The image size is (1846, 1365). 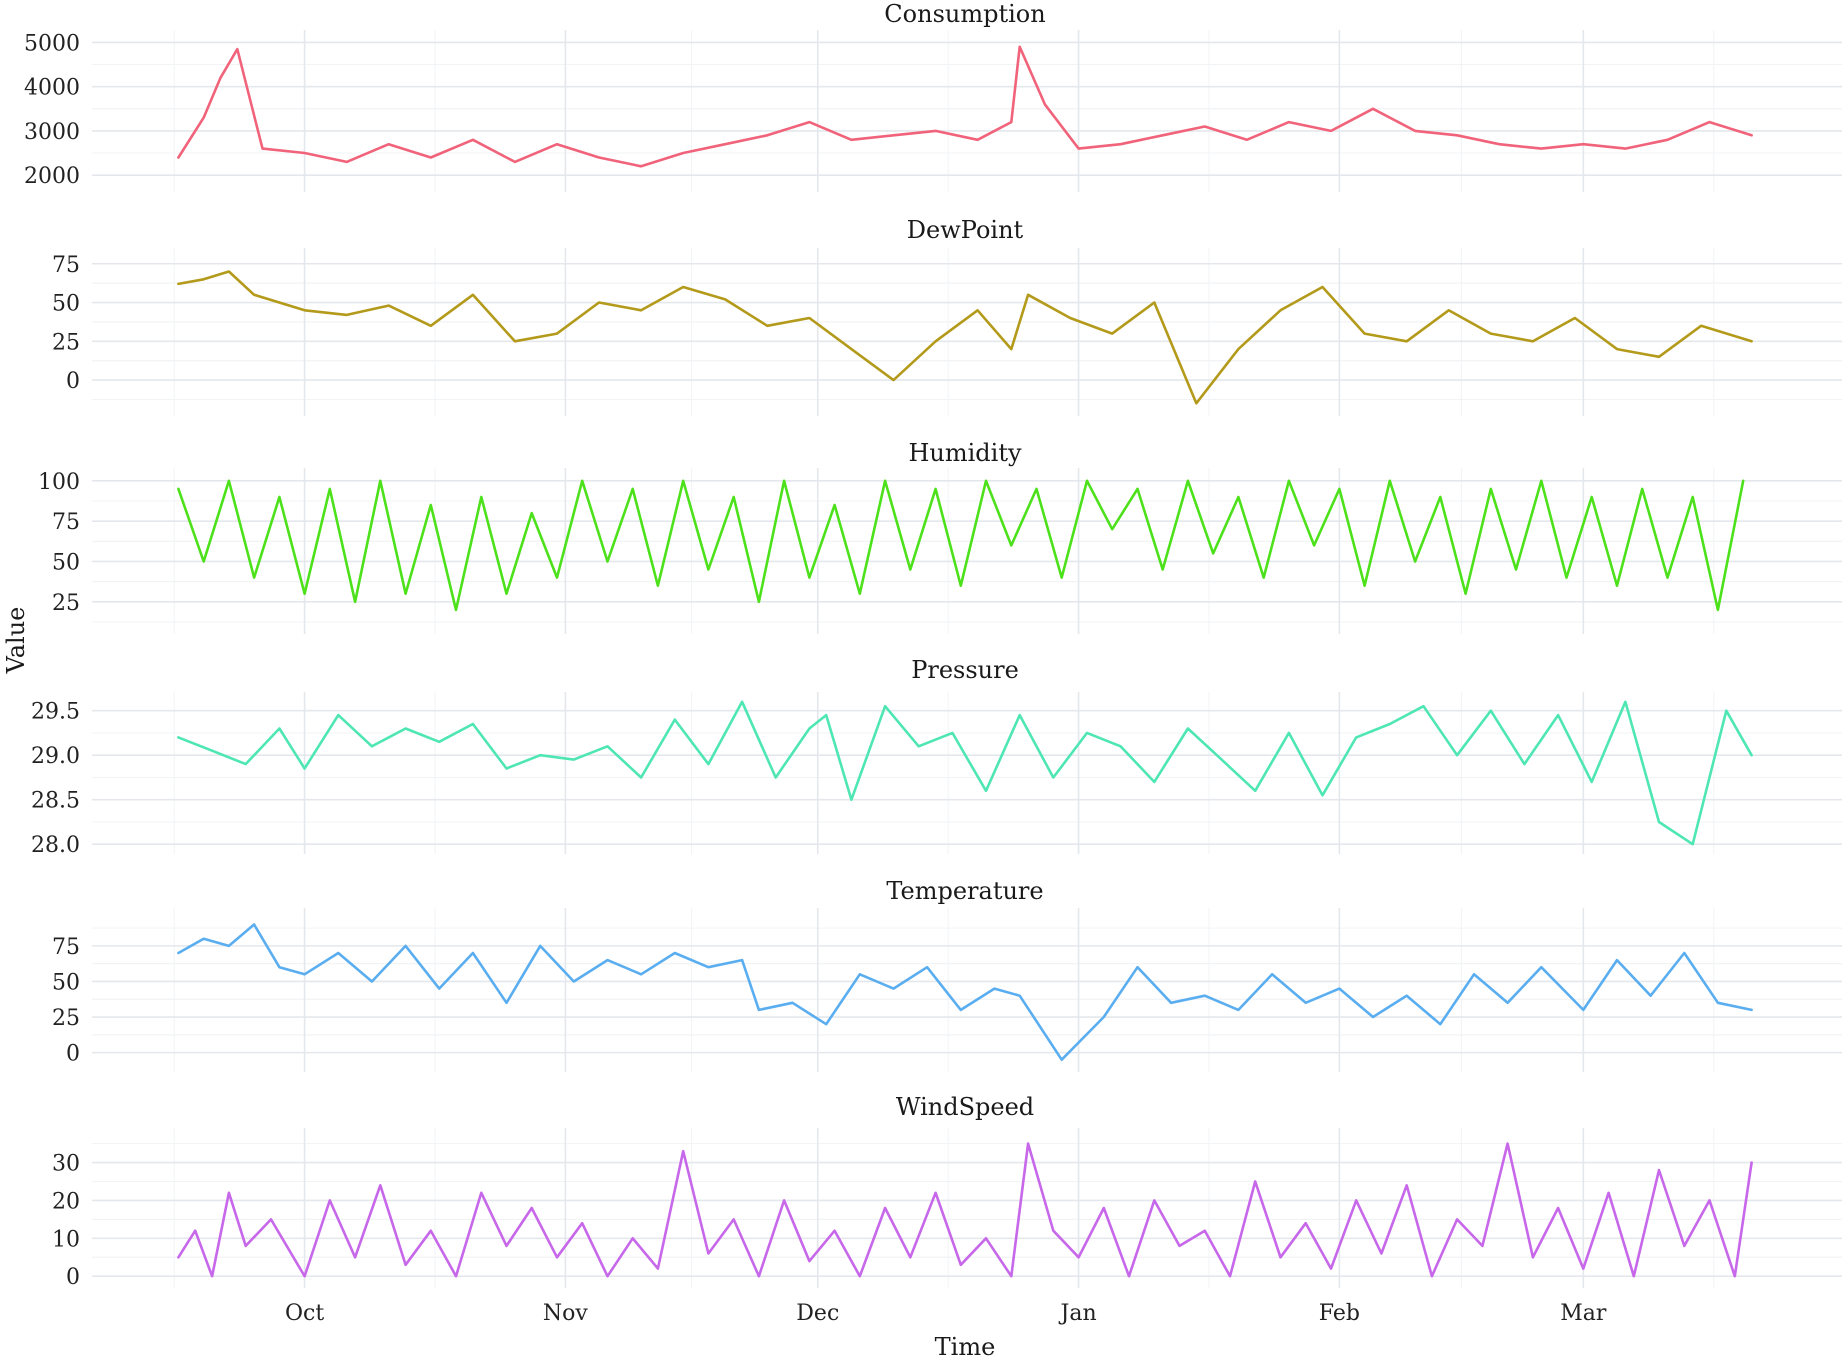 I want to click on y-tick-label: 3000, so click(x=52, y=132).